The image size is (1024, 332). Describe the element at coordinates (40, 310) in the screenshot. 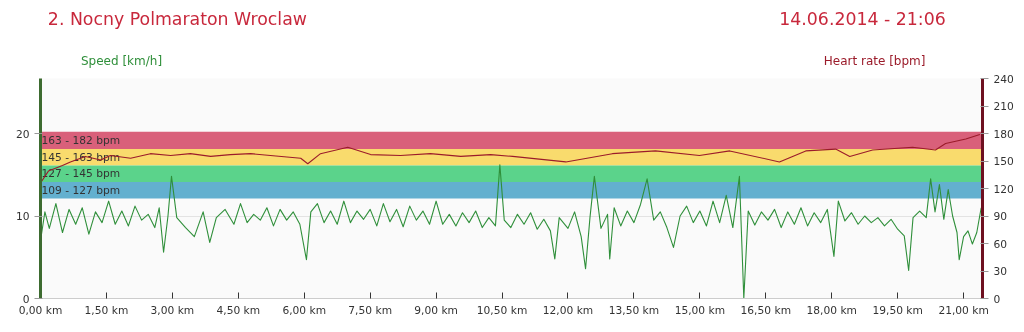

I see `x-tick-label: 0,00 km` at that location.